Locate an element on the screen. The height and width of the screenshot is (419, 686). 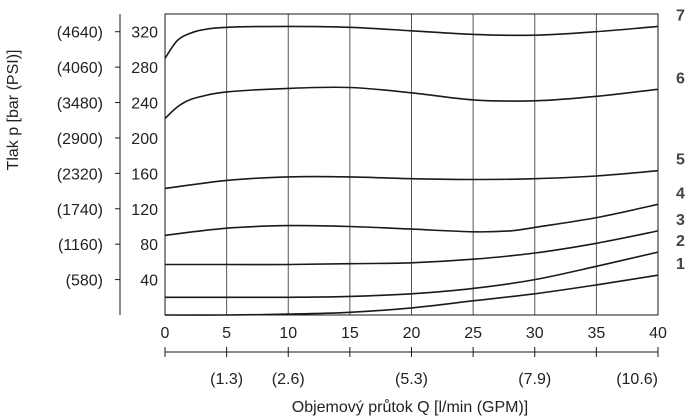
y-tick-label: 200 is located at coordinates (144, 139).